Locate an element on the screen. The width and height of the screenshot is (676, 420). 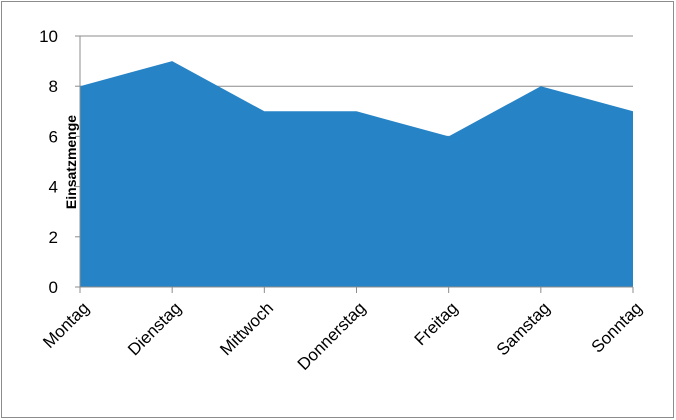
x-tick-label-sonntag: Sonntag is located at coordinates (617, 327).